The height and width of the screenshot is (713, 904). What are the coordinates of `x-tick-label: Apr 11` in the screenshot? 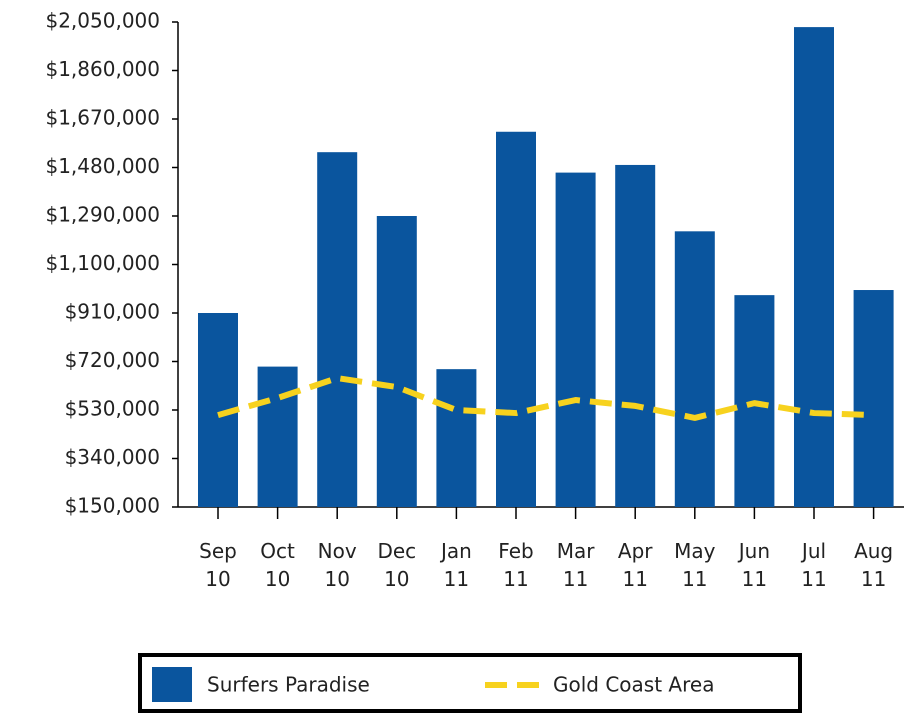 It's located at (635, 565).